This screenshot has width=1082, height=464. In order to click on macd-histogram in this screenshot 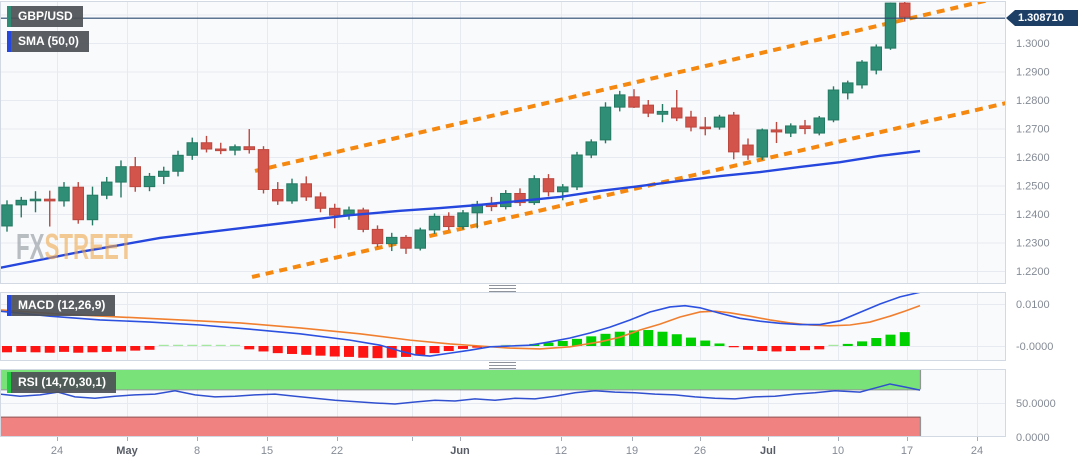, I will do `click(456, 344)`.